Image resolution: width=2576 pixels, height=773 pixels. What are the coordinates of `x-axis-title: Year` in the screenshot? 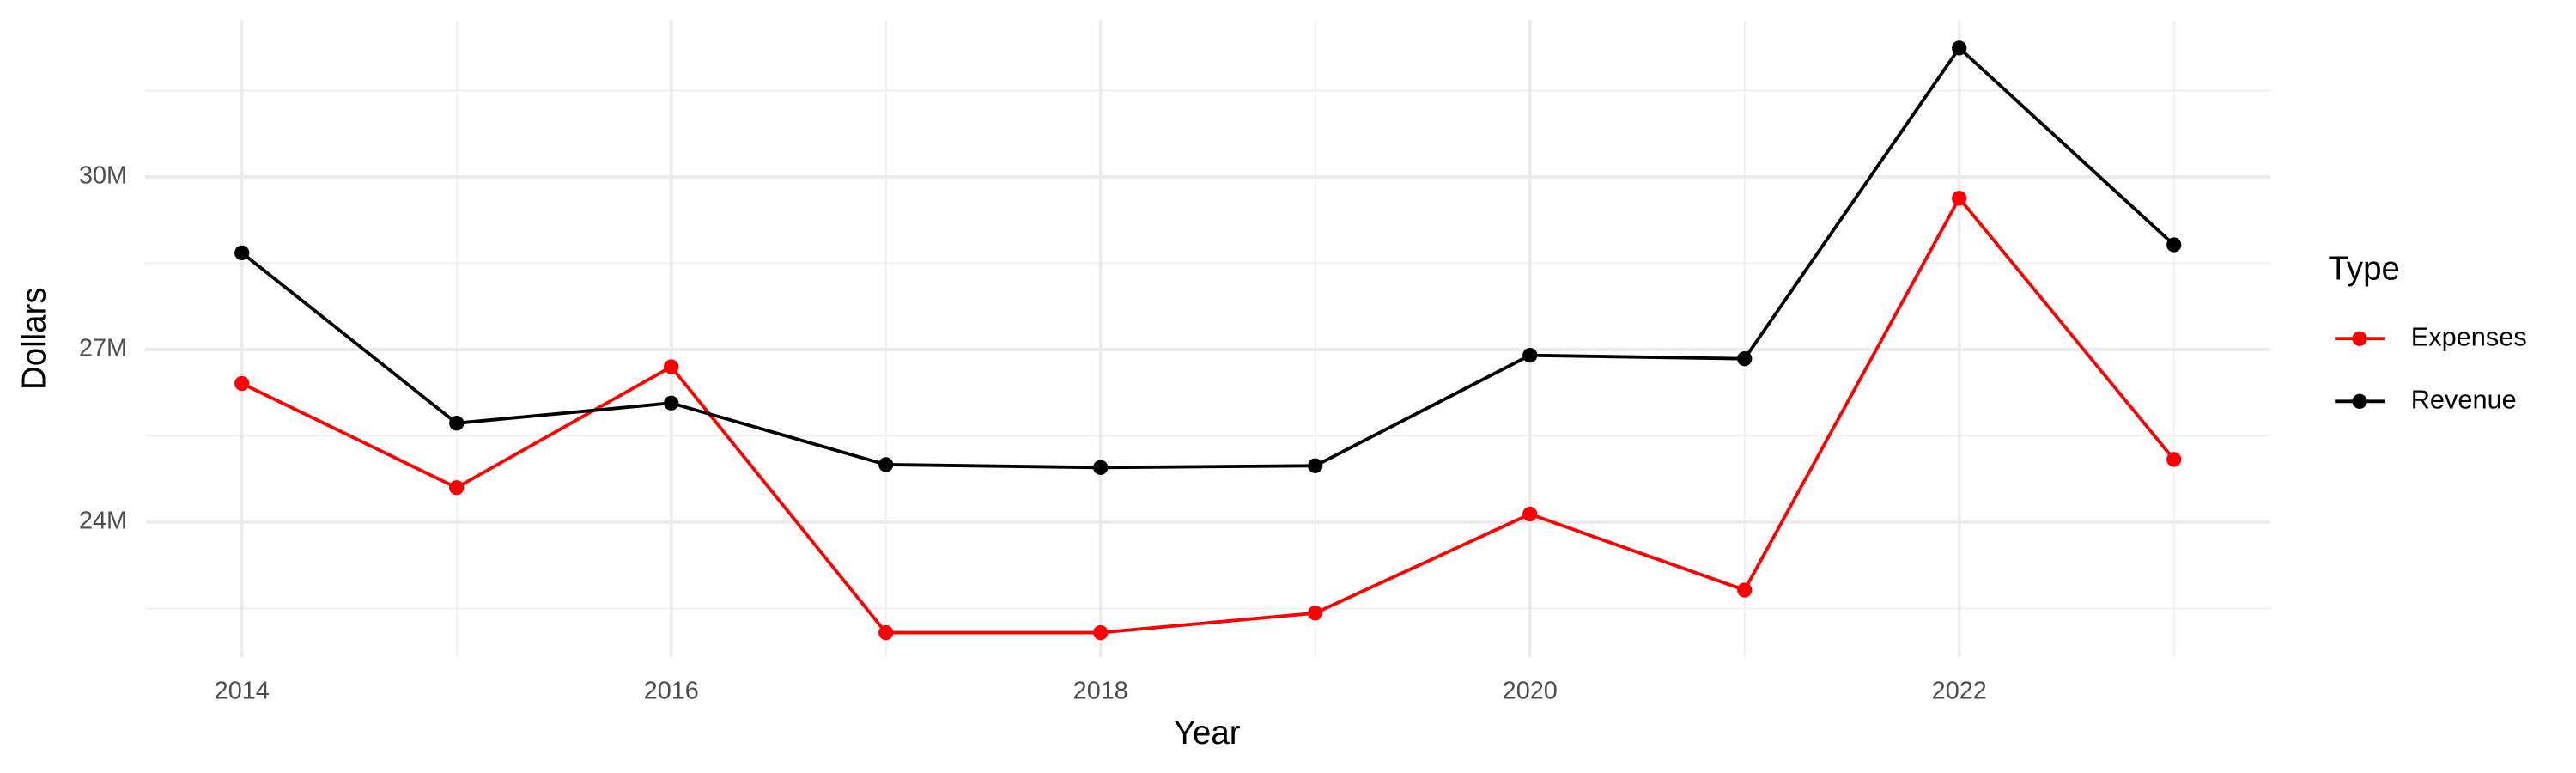 It's located at (1207, 733).